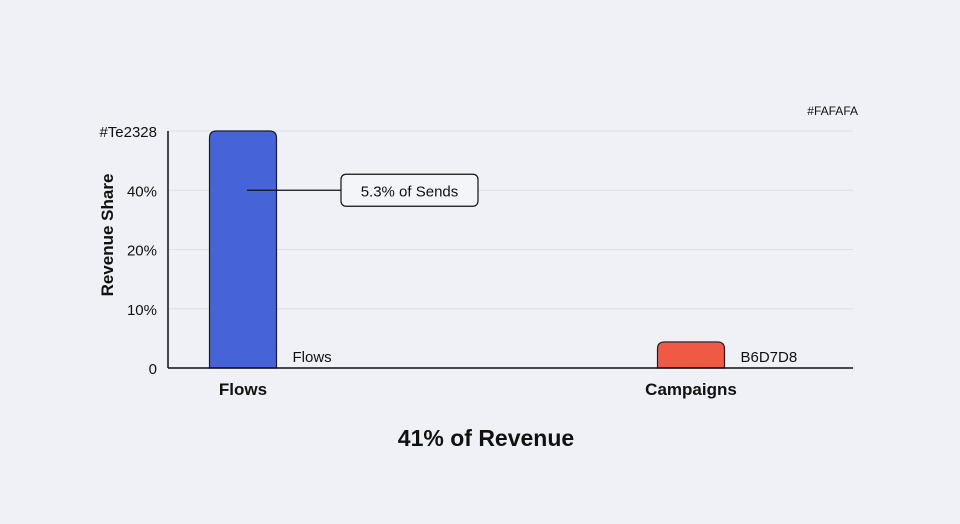 This screenshot has height=524, width=960. Describe the element at coordinates (142, 191) in the screenshot. I see `y-tick-label: 40%` at that location.